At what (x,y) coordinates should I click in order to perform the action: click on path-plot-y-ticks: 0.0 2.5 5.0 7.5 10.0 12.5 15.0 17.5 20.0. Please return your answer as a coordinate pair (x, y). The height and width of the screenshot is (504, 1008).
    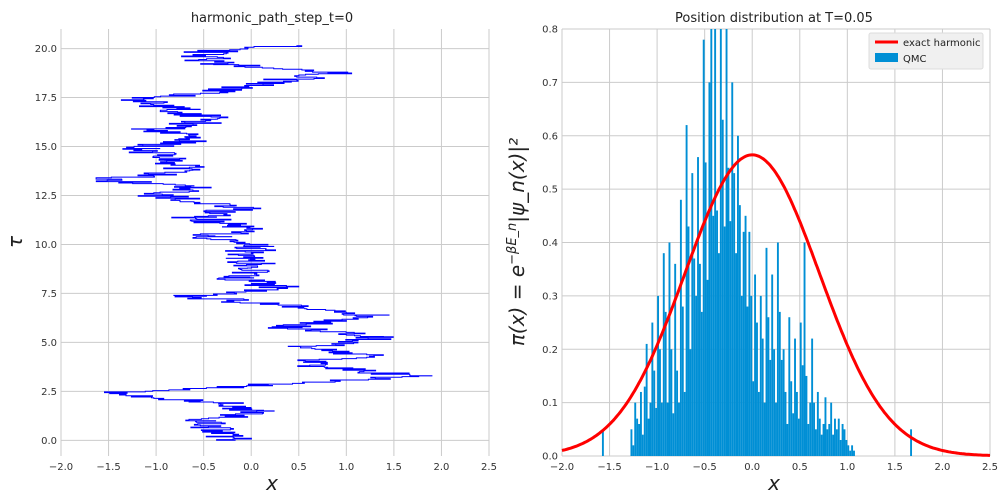
    Looking at the image, I should click on (46, 245).